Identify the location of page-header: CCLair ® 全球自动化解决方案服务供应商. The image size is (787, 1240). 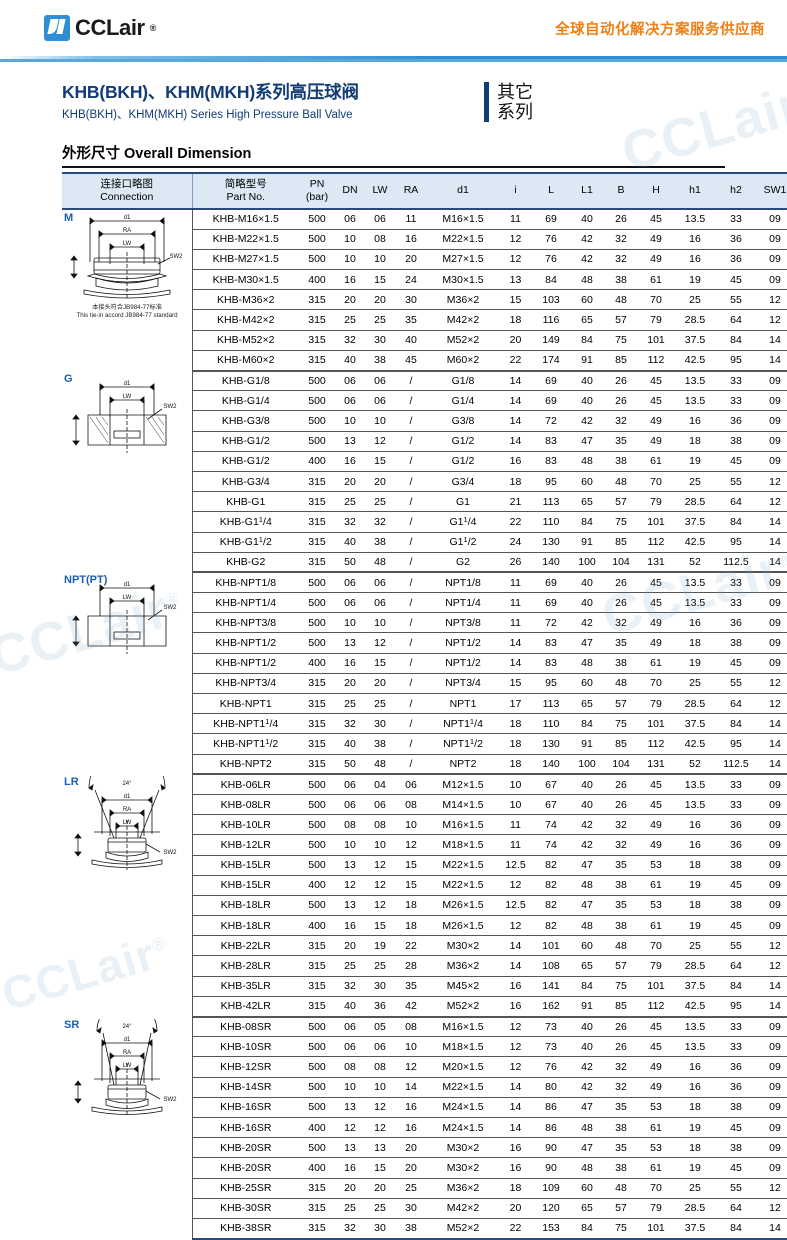
(393, 31).